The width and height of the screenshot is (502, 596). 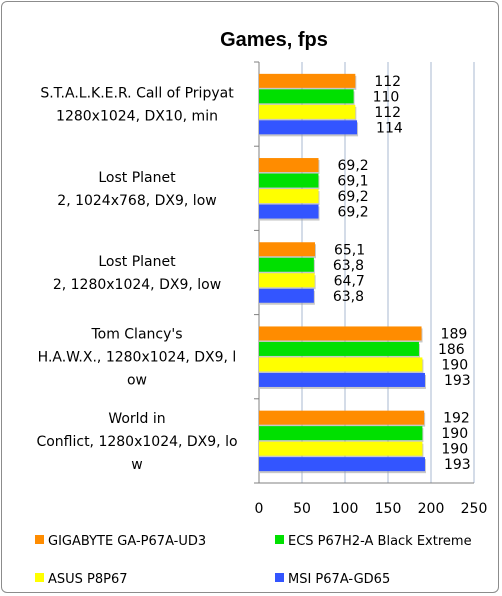 What do you see at coordinates (274, 40) in the screenshot?
I see `chart-title: Games, fps` at bounding box center [274, 40].